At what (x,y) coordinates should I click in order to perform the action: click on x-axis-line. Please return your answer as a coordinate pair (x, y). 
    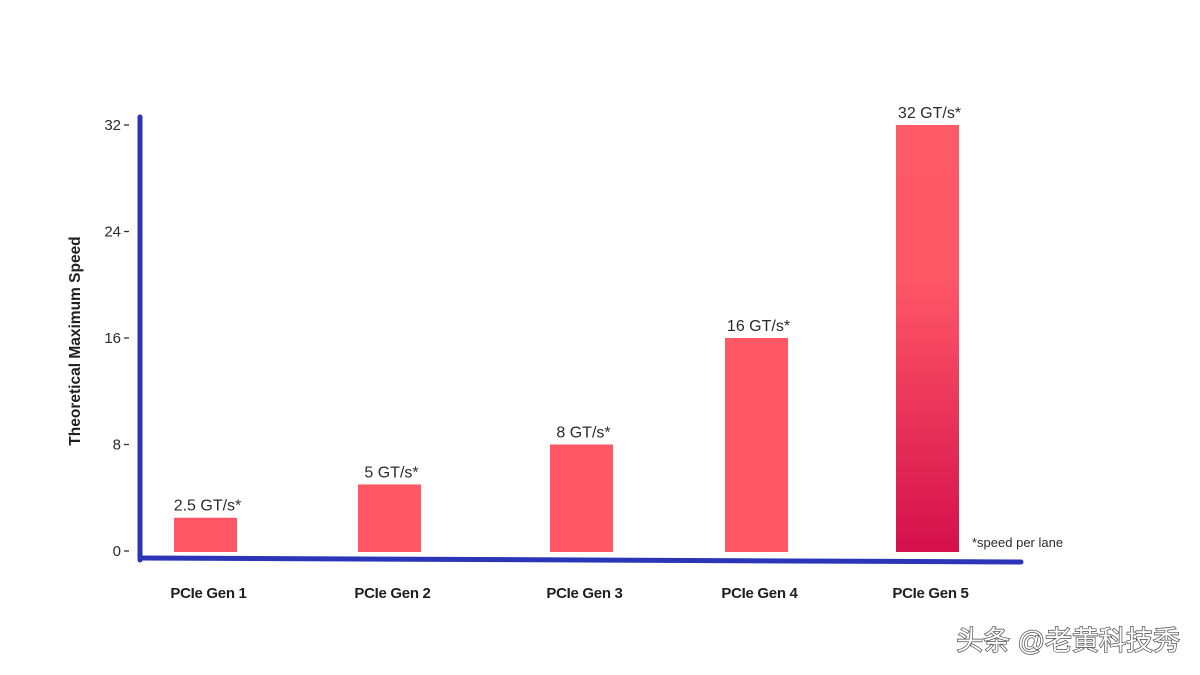
    Looking at the image, I should click on (580, 560).